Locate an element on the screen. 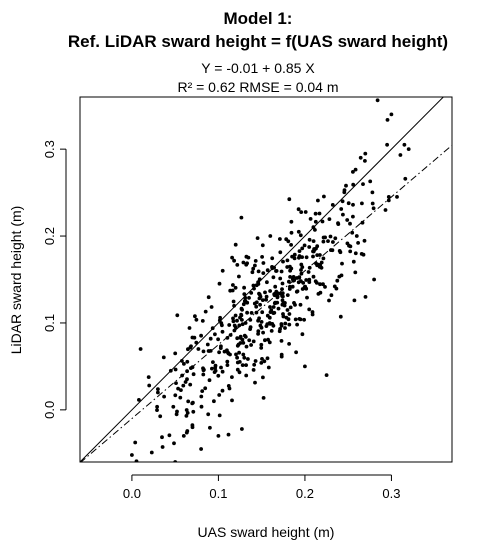  y-tick-label: 0.0 is located at coordinates (49, 410).